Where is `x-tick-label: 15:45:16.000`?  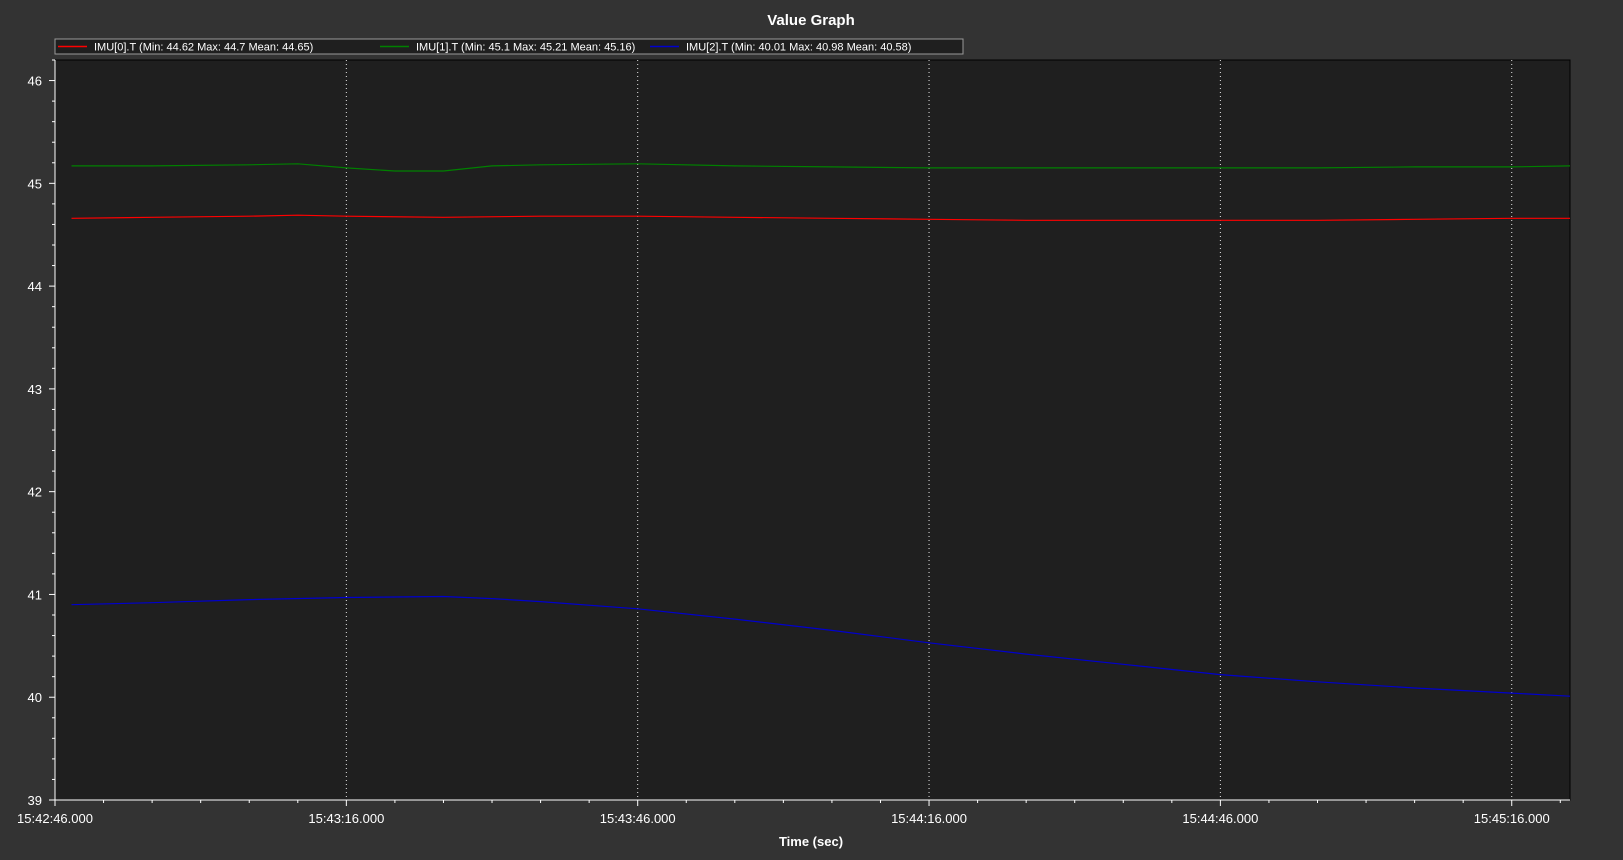 x-tick-label: 15:45:16.000 is located at coordinates (1512, 818).